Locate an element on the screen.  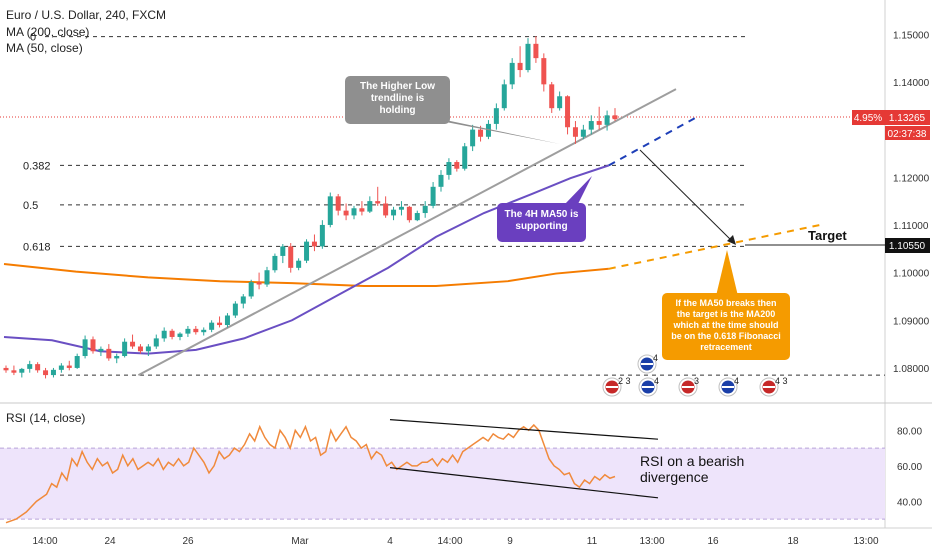
event-flag-count: 2 3 is located at coordinates (624, 381).